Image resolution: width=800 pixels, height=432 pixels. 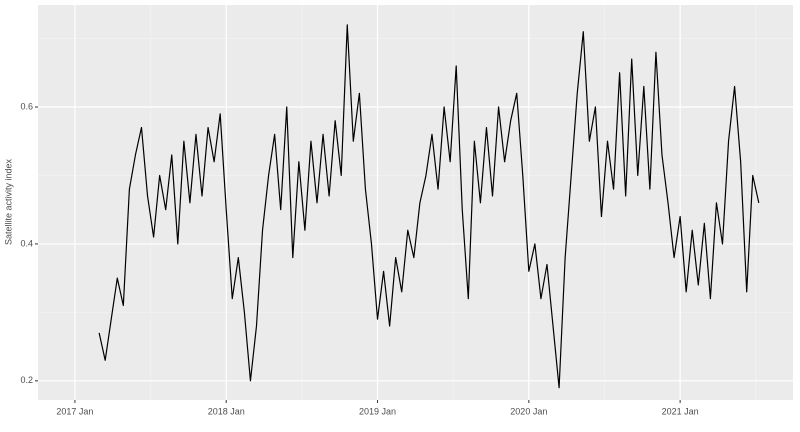 What do you see at coordinates (8, 201) in the screenshot?
I see `y-axis-label: Satellite activity index` at bounding box center [8, 201].